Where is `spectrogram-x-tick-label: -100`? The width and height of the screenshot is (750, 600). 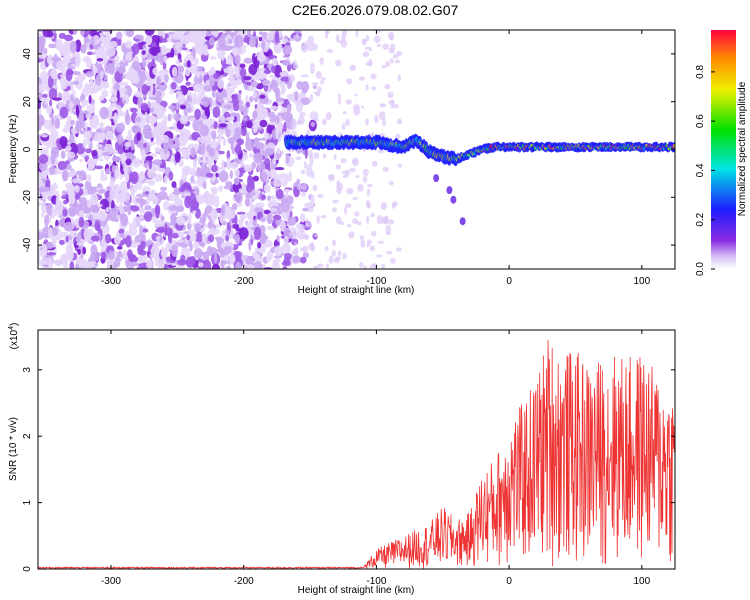 spectrogram-x-tick-label: -100 is located at coordinates (376, 281).